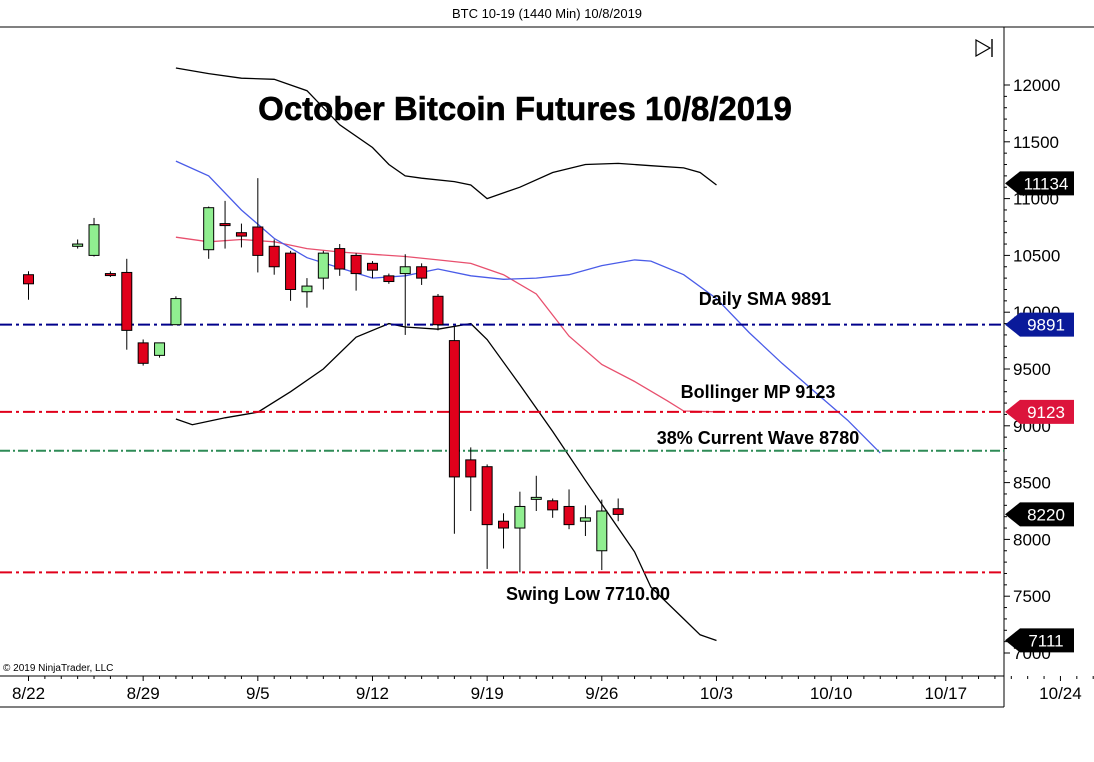 Image resolution: width=1094 pixels, height=762 pixels. I want to click on level-label: Bollinger MP 9123, so click(758, 392).